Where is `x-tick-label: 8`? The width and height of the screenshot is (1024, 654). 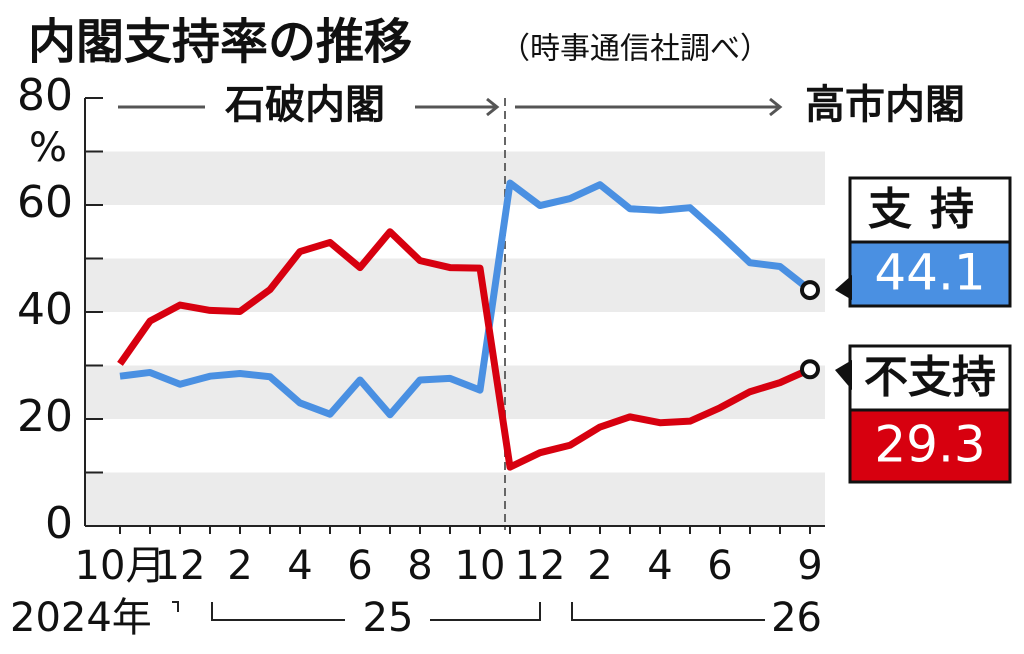 x-tick-label: 8 is located at coordinates (419, 566).